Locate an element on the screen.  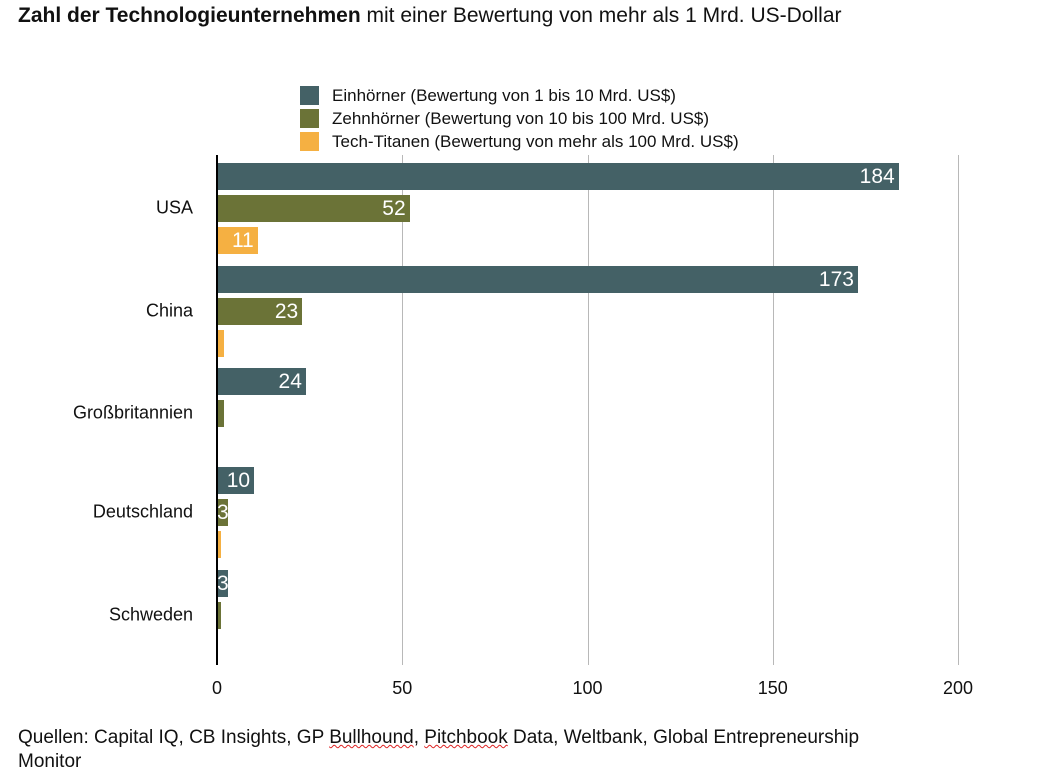
x-tick-label: 150 is located at coordinates (772, 688).